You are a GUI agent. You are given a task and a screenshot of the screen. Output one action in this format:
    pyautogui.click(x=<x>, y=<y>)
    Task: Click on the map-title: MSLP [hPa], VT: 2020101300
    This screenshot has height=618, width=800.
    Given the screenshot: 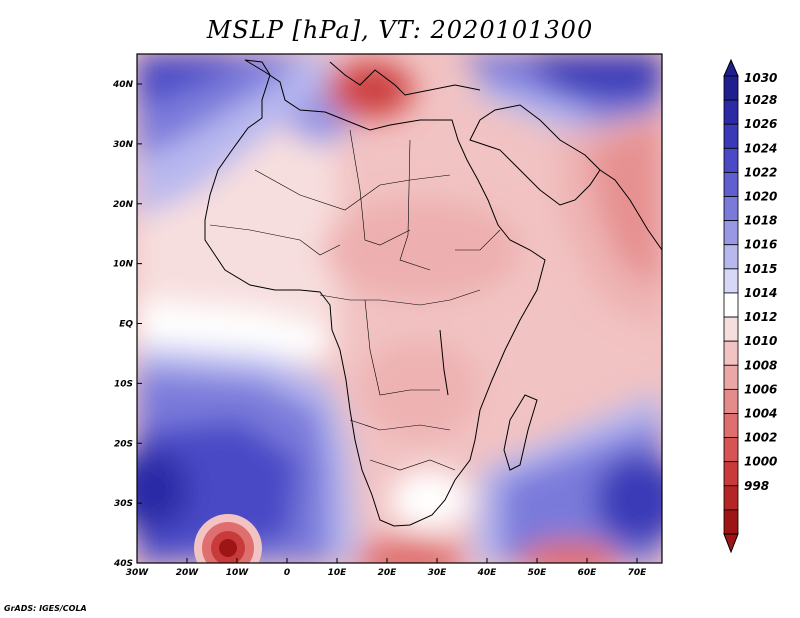 What is the action you would take?
    pyautogui.click(x=400, y=30)
    